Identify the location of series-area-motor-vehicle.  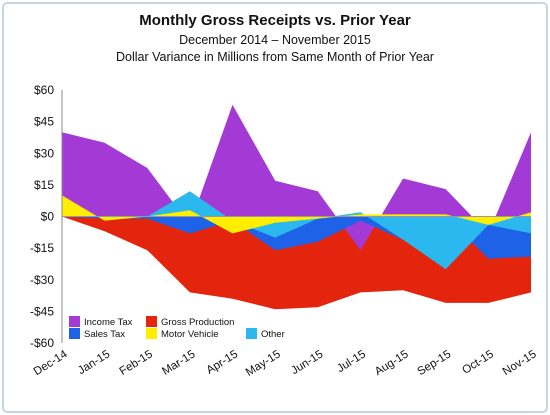
(296, 214).